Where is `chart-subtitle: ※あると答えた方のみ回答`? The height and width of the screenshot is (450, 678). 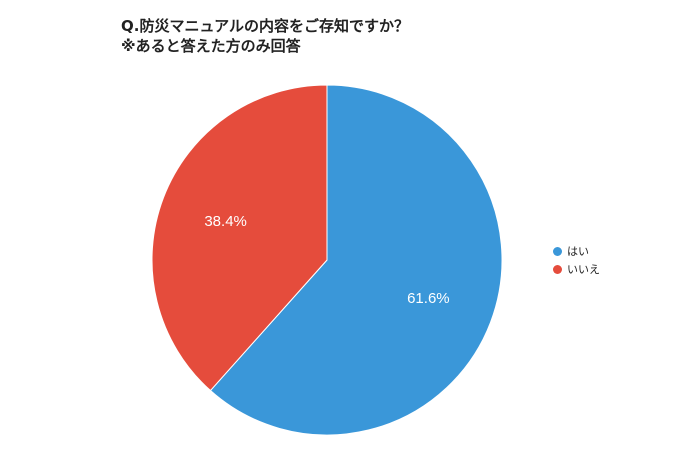
chart-subtitle: ※あると答えた方のみ回答 is located at coordinates (211, 46).